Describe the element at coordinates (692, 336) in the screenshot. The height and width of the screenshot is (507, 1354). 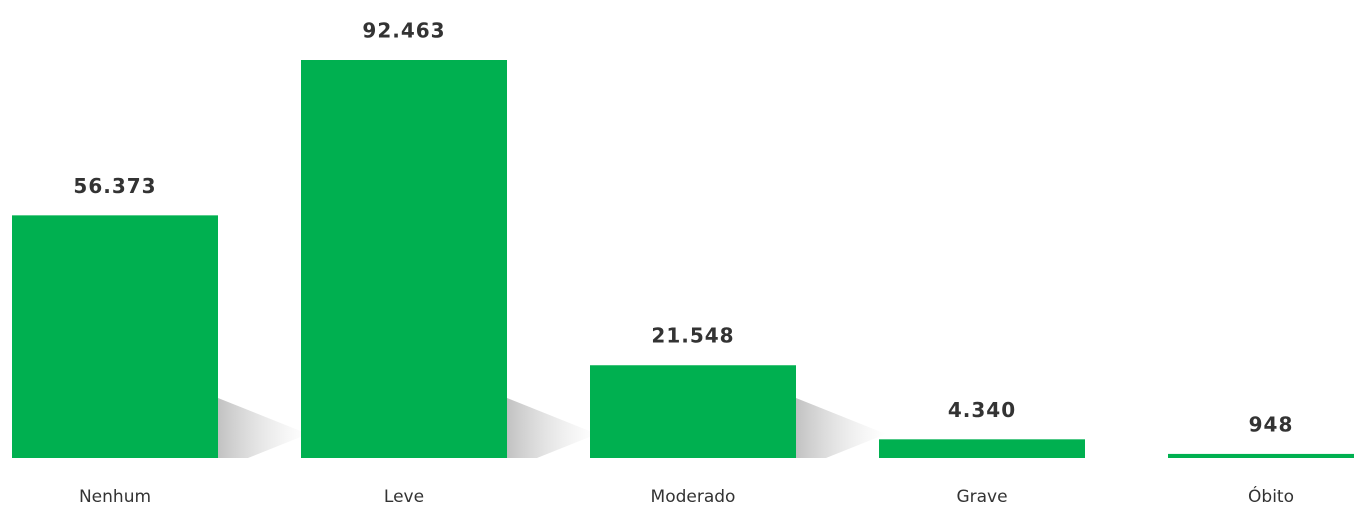
I see `value-label: 21.548` at that location.